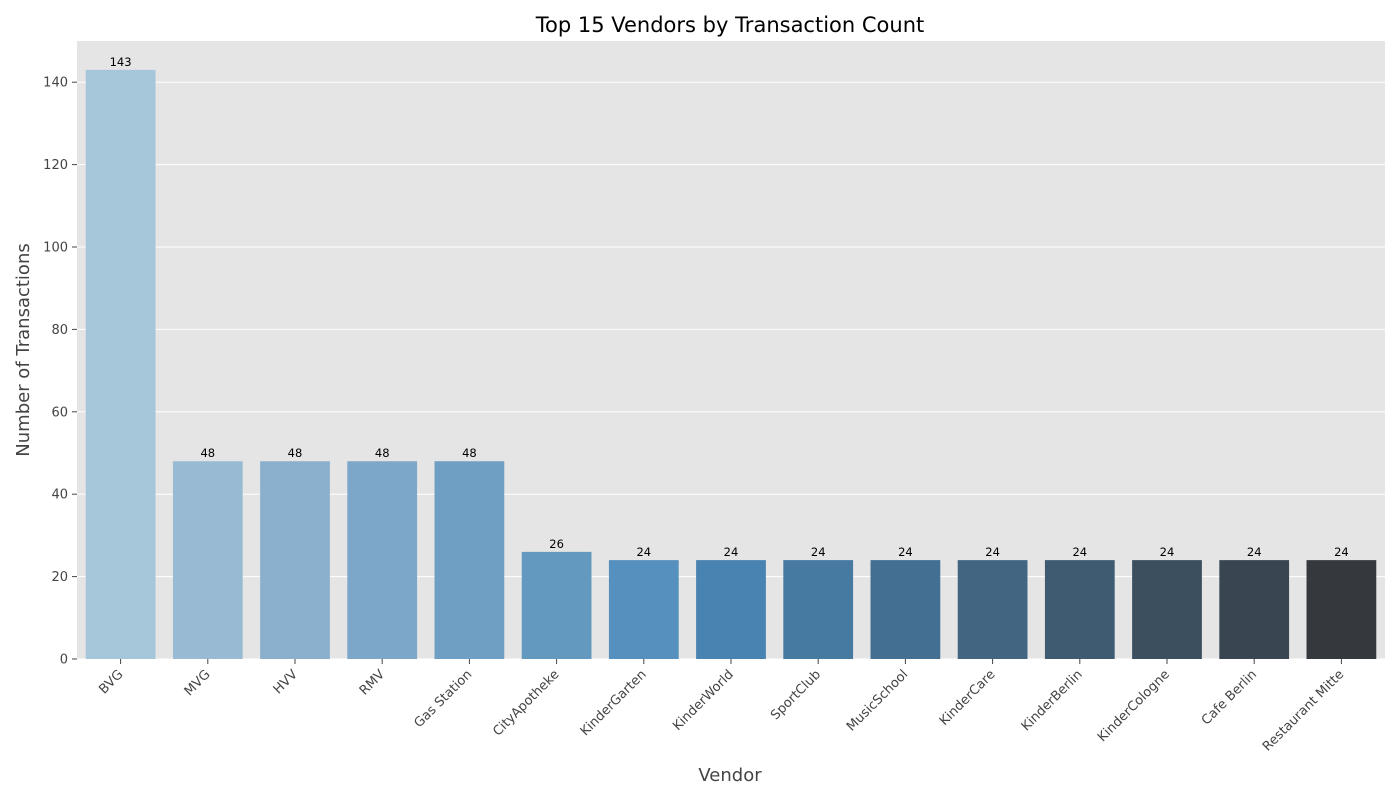  I want to click on x-tick-label: KinderWorld, so click(703, 700).